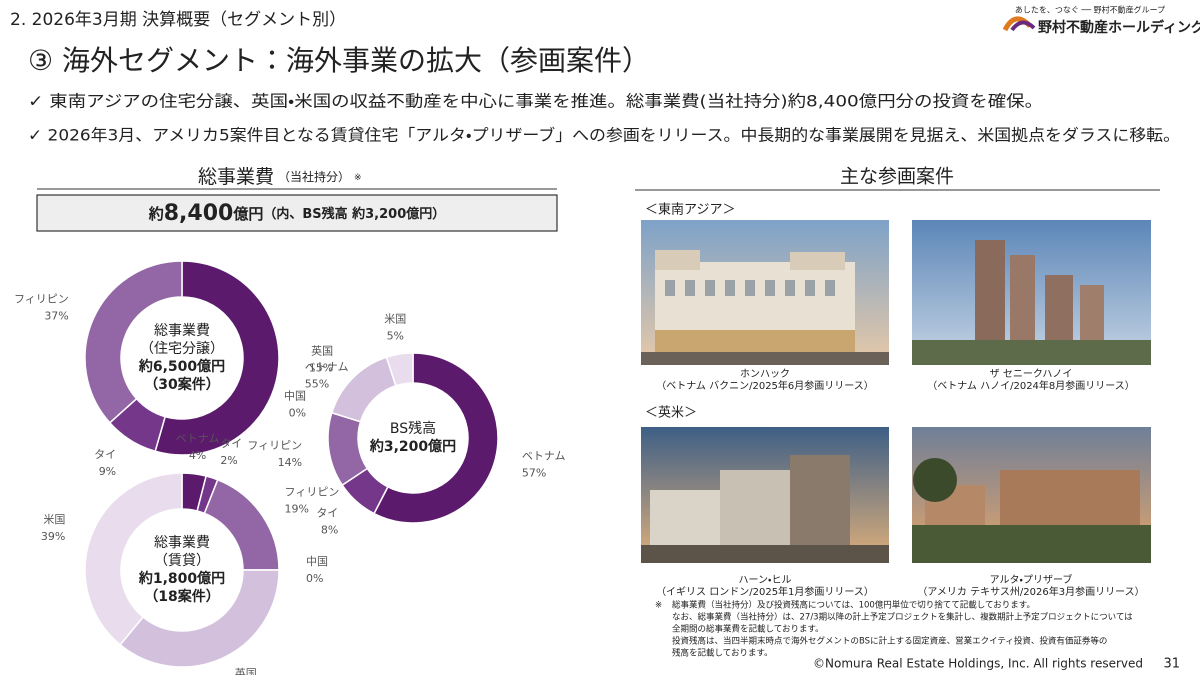  What do you see at coordinates (412, 446) in the screenshot?
I see `donut-center-text: 約3,200億円` at bounding box center [412, 446].